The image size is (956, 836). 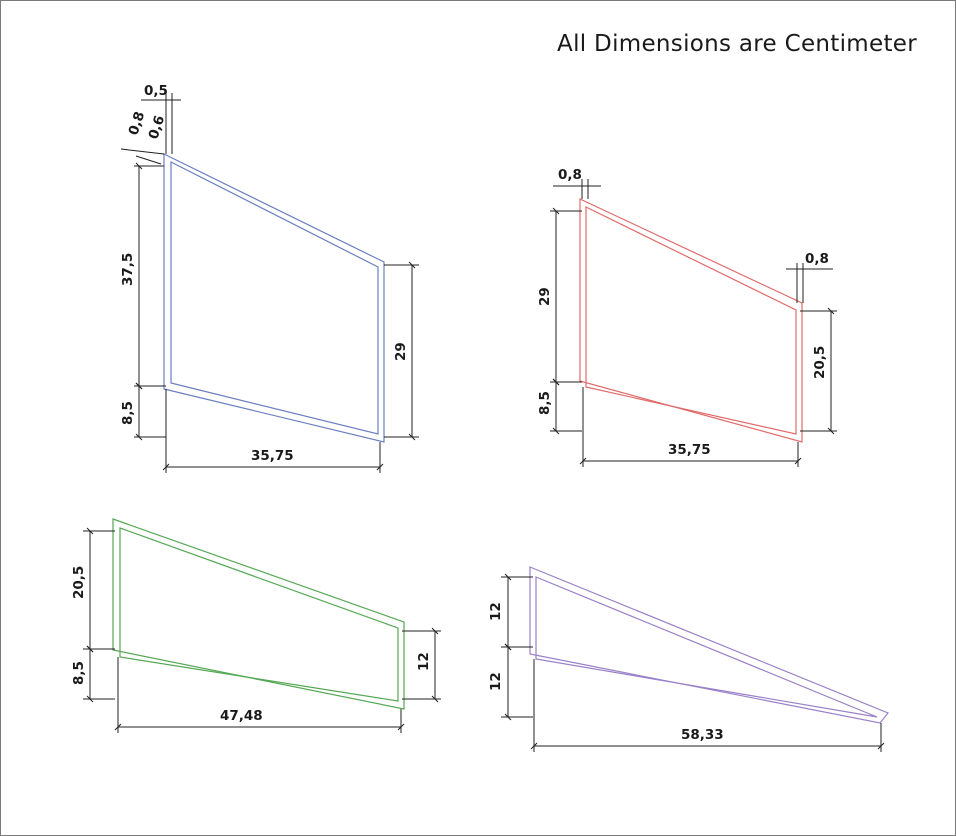 I want to click on purple-inner-outline, so click(x=706, y=647).